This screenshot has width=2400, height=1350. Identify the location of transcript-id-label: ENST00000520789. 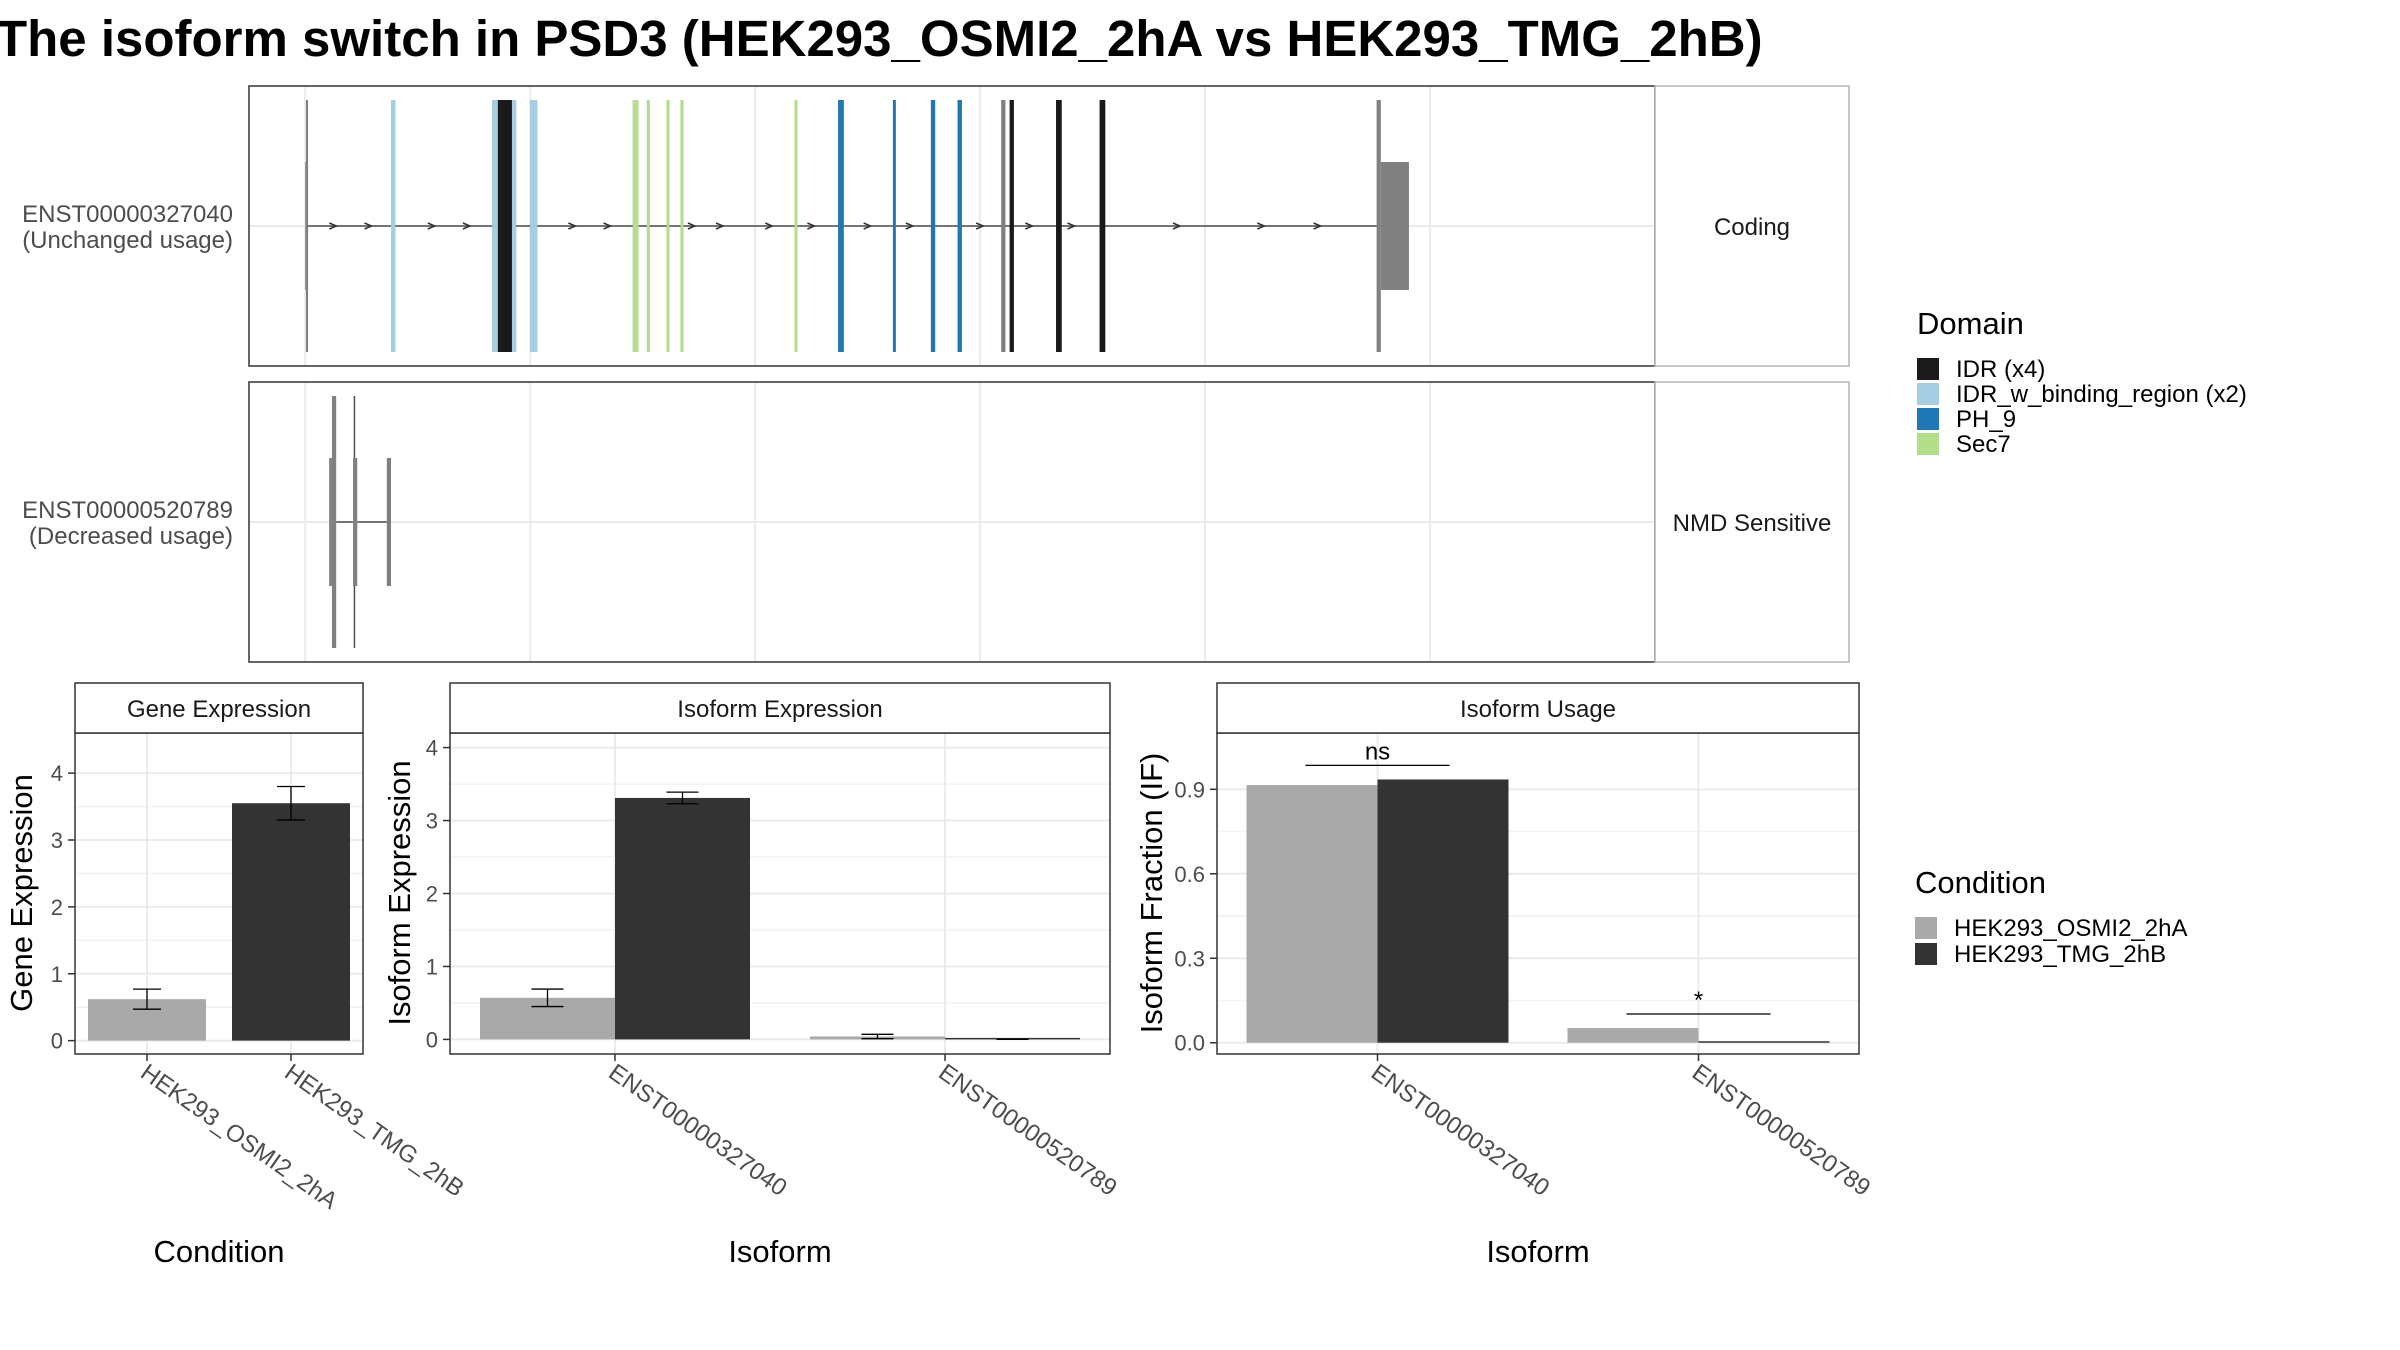
(127, 510).